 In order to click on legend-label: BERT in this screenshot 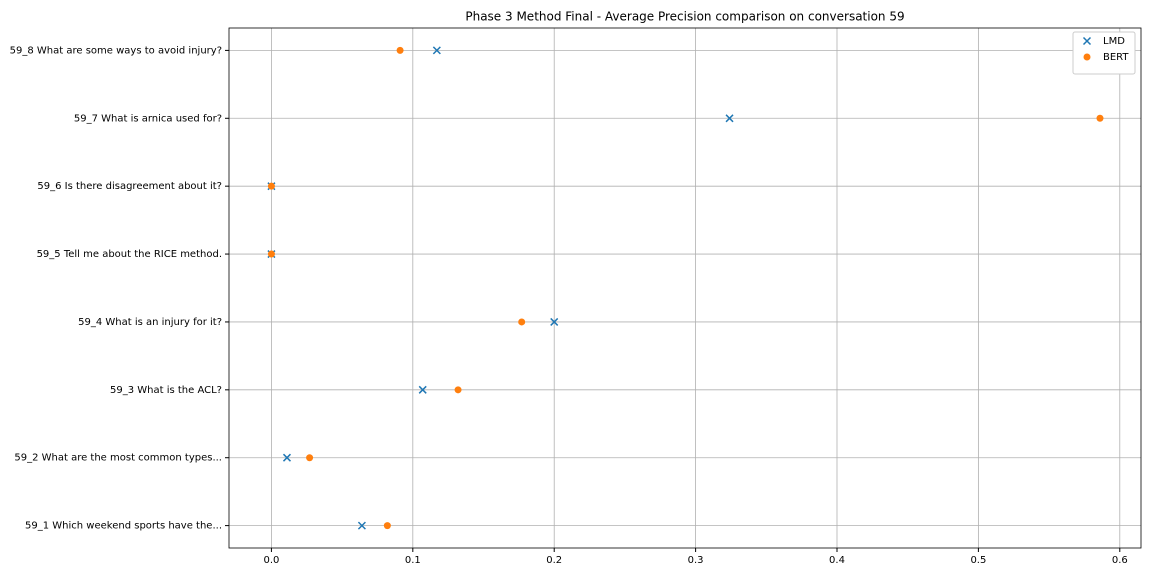, I will do `click(1116, 57)`.